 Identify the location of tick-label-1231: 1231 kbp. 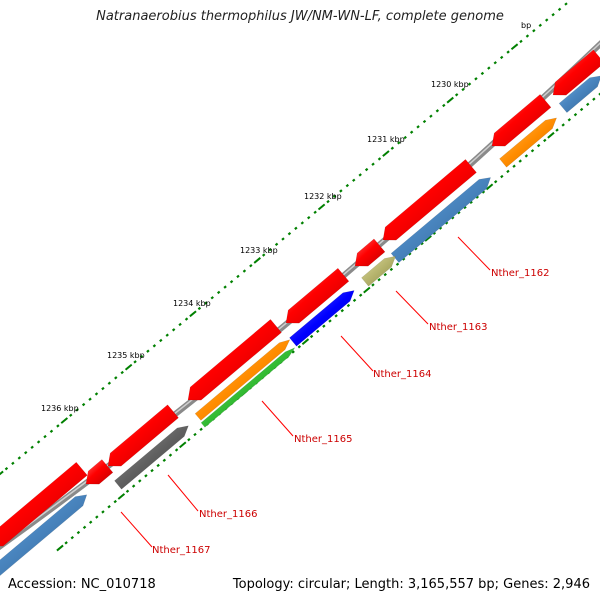
(386, 139).